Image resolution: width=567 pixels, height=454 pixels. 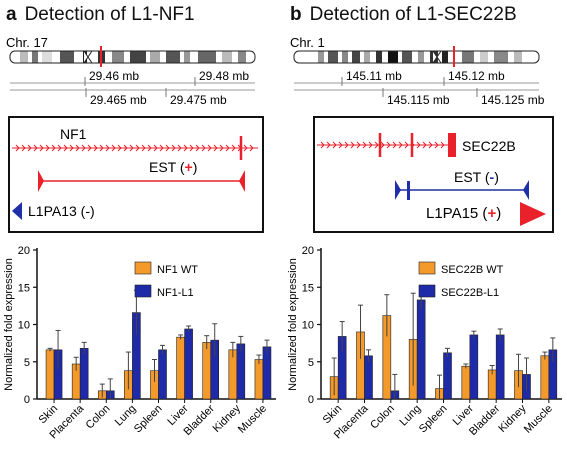 I want to click on panel-letter: b, so click(x=296, y=14).